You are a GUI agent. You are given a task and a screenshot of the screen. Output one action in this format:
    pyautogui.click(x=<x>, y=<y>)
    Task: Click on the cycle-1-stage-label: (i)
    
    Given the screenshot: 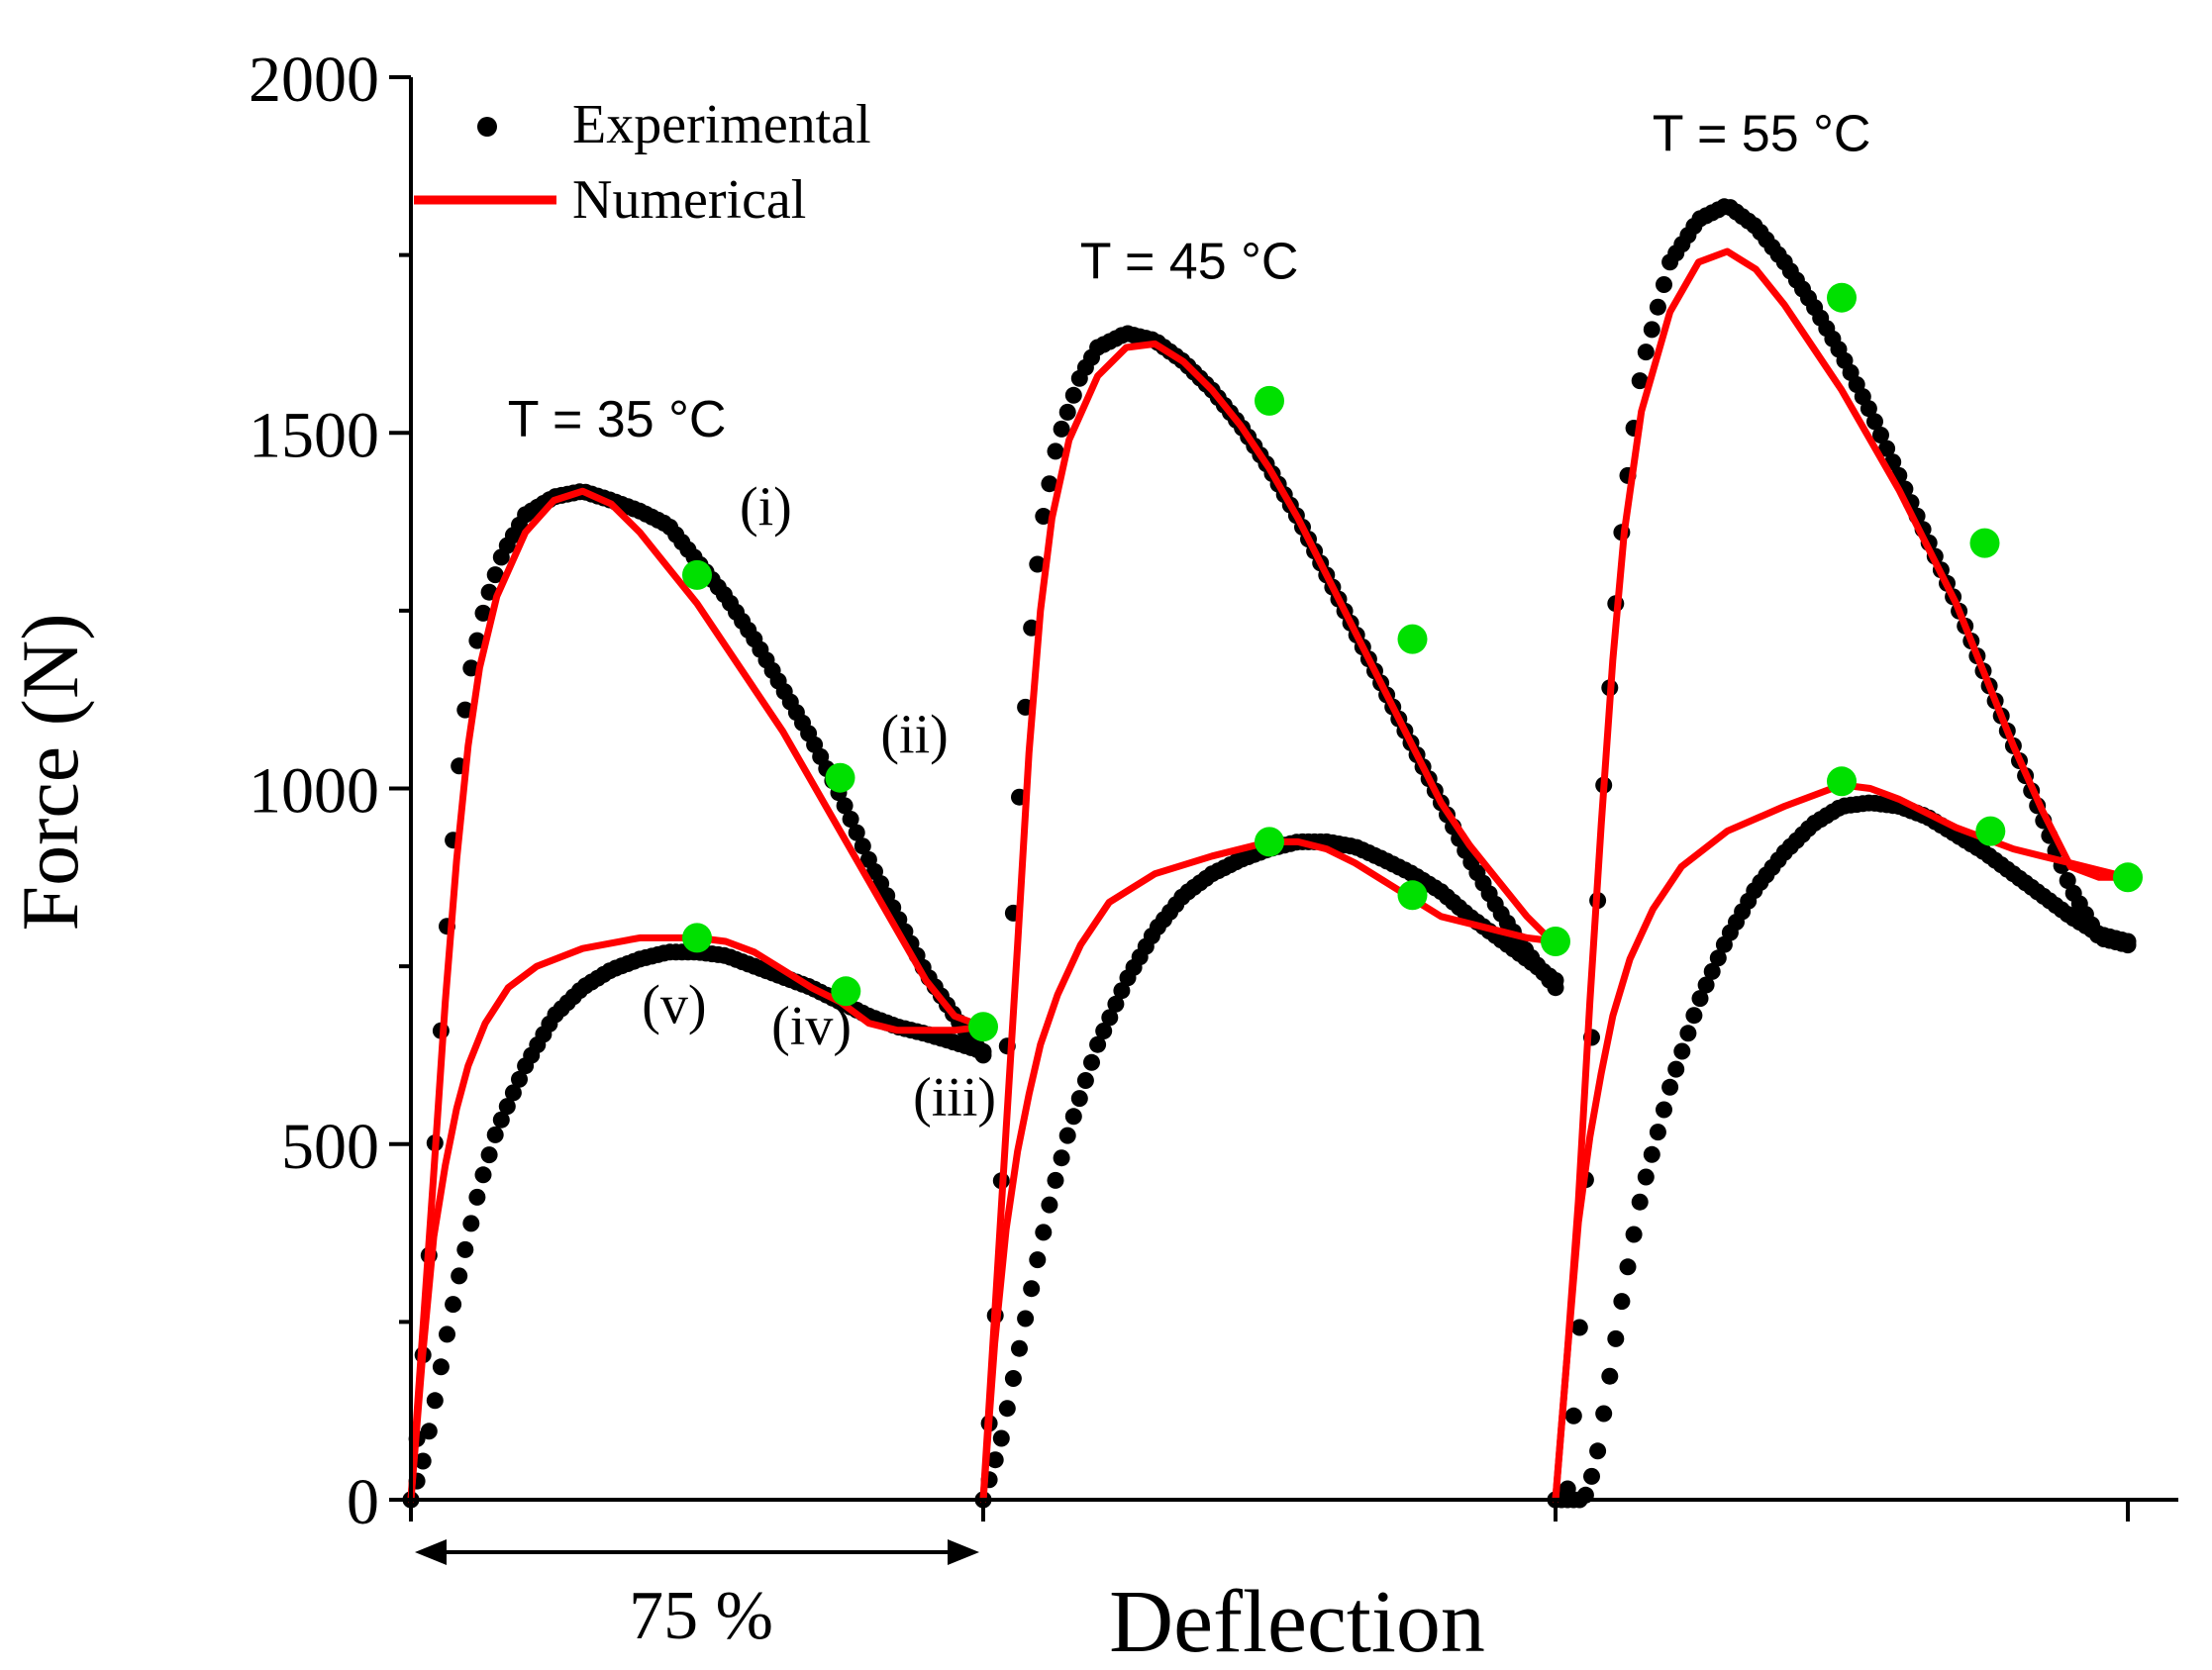 What is the action you would take?
    pyautogui.click(x=766, y=508)
    